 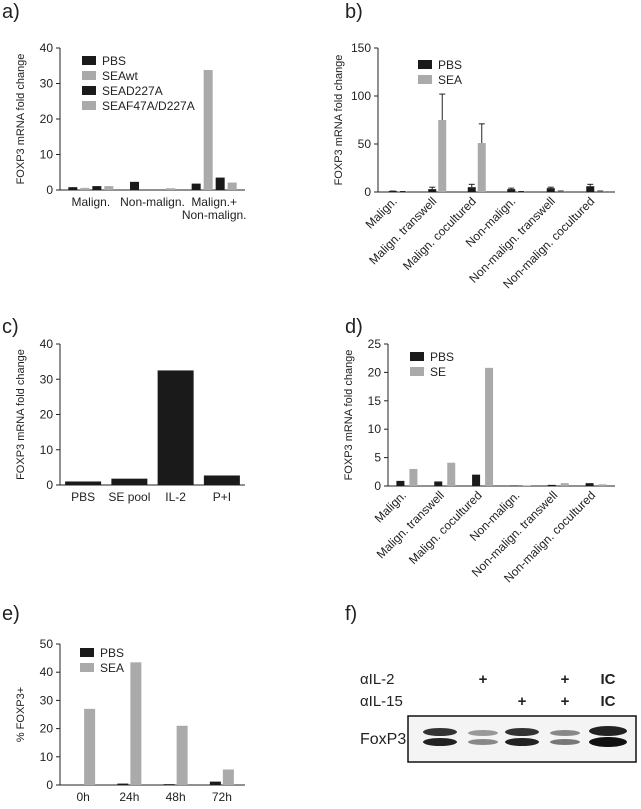 I want to click on blot-row-label: αIL-15, so click(x=381, y=701).